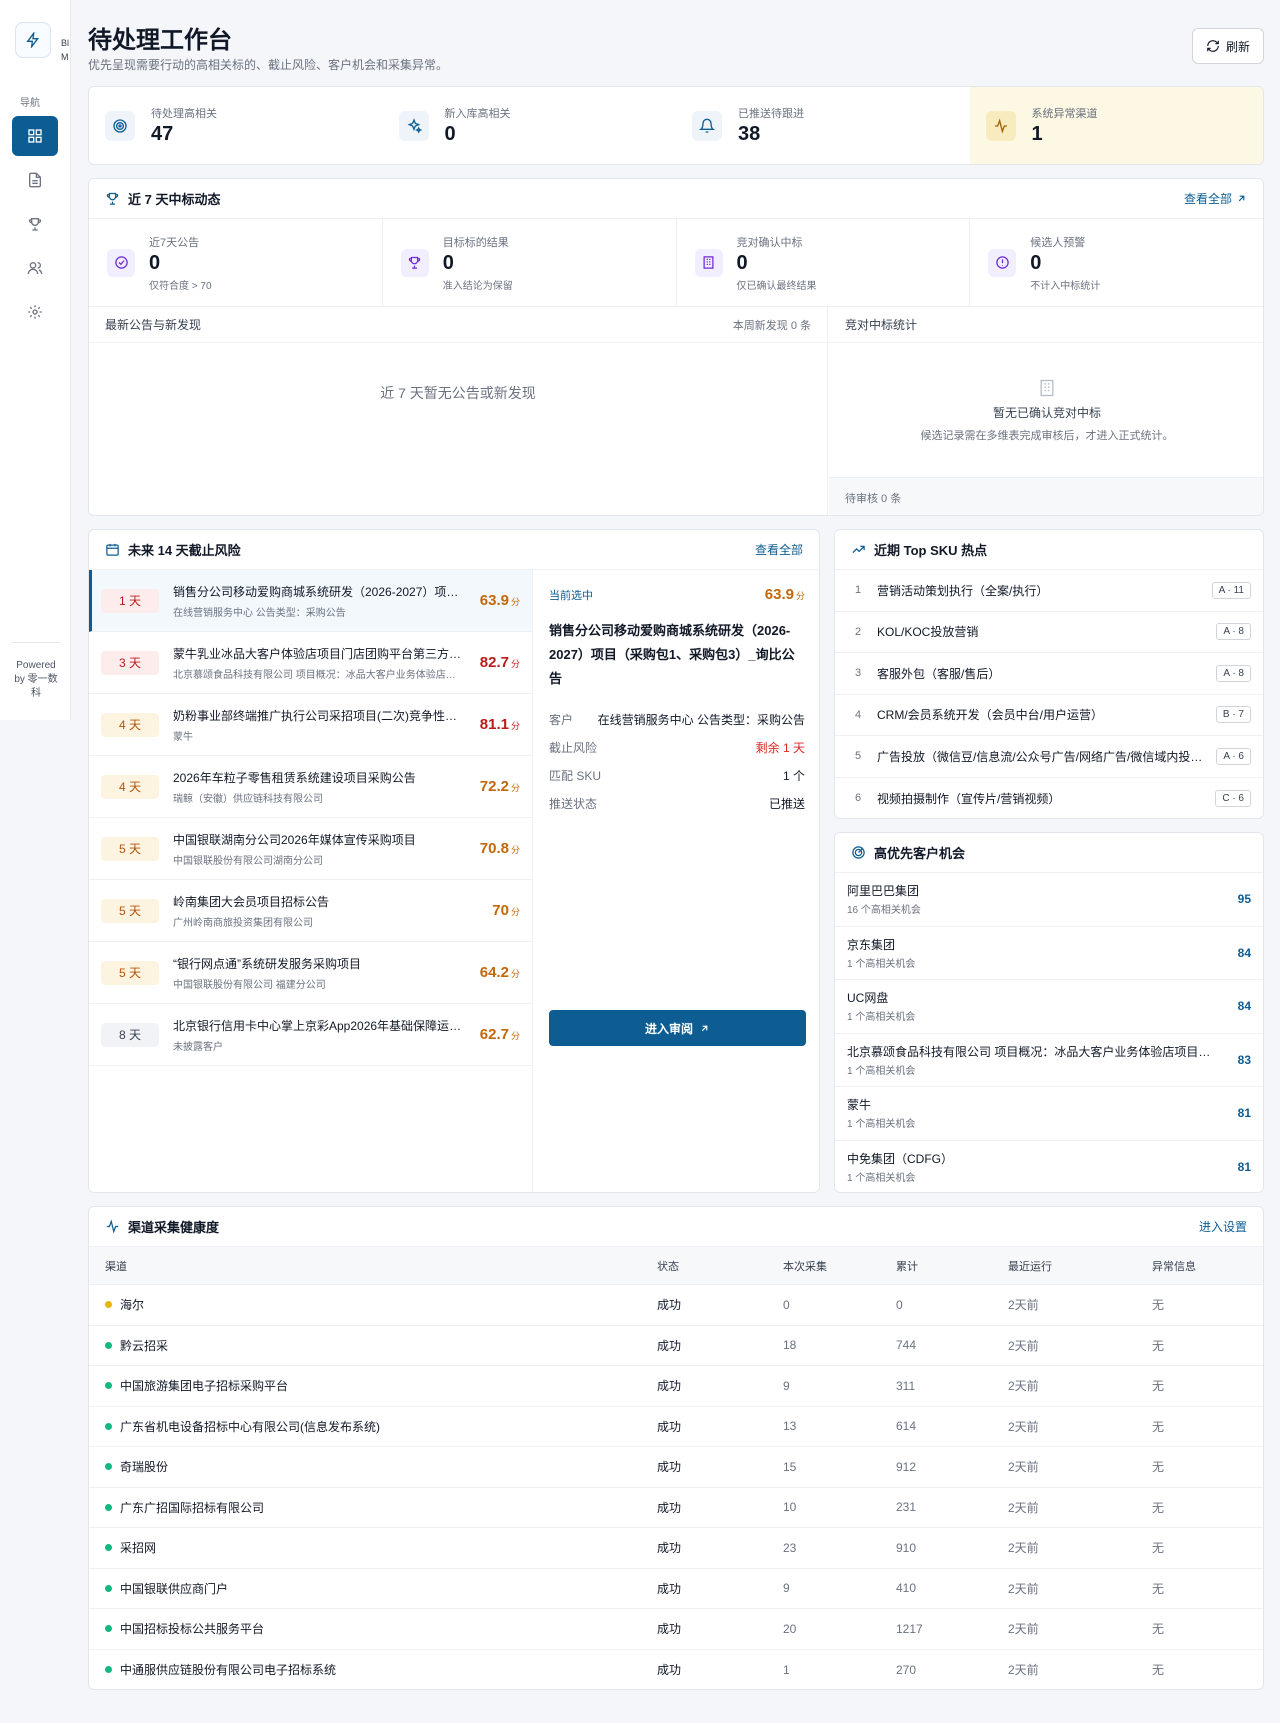  What do you see at coordinates (184, 550) in the screenshot?
I see `card-title: 未来 14 天截止风险` at bounding box center [184, 550].